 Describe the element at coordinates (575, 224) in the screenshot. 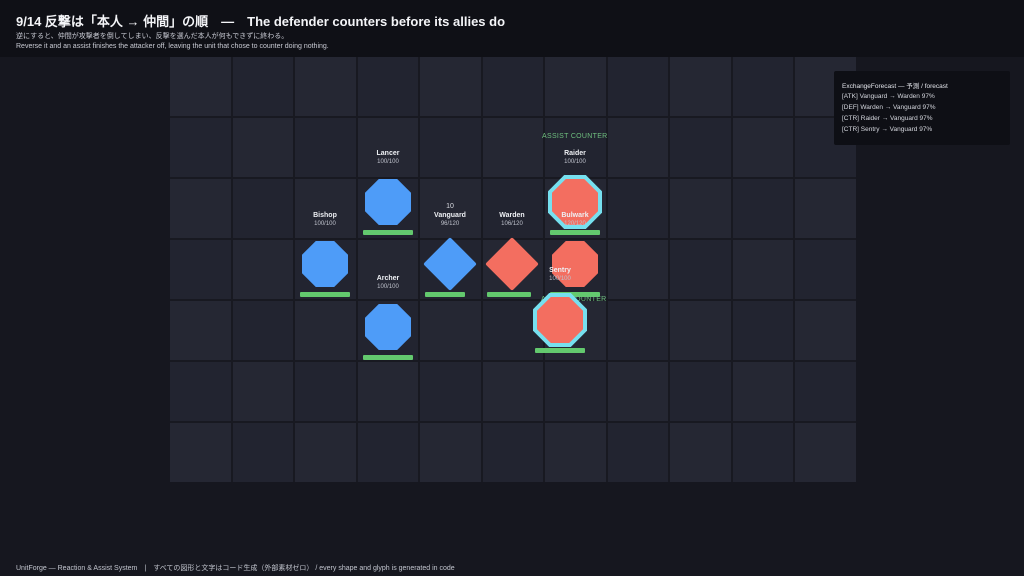

I see `unit-hp-bulwark: 120/120` at that location.